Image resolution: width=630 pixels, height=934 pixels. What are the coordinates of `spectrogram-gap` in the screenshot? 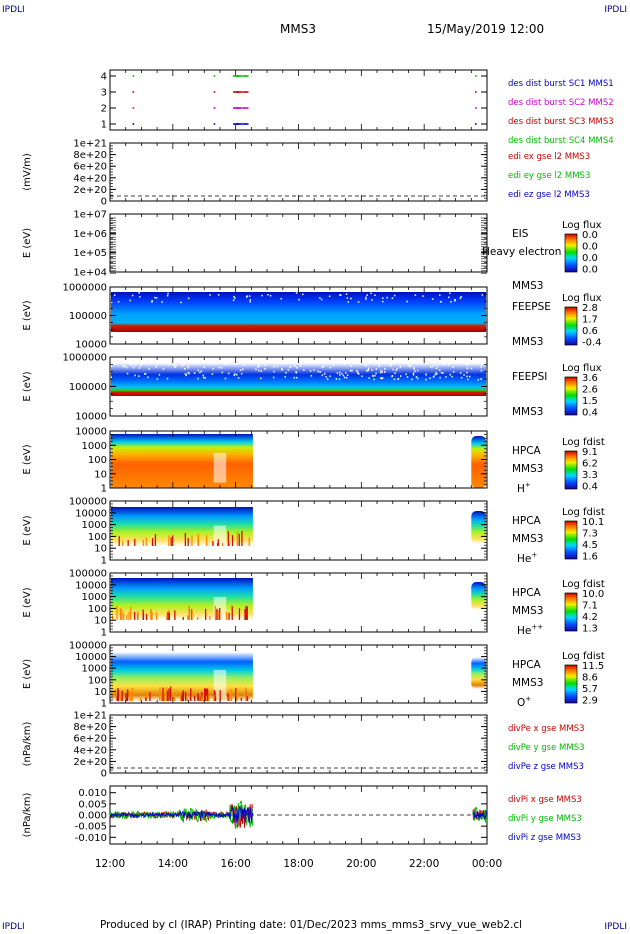 It's located at (220, 540).